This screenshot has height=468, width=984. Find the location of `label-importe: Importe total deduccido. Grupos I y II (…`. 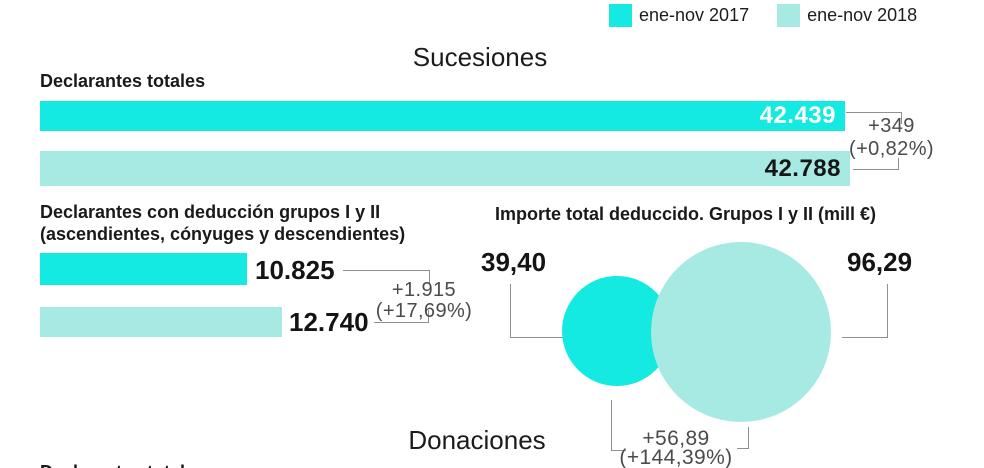

label-importe: Importe total deduccido. Grupos I y II (… is located at coordinates (686, 214).